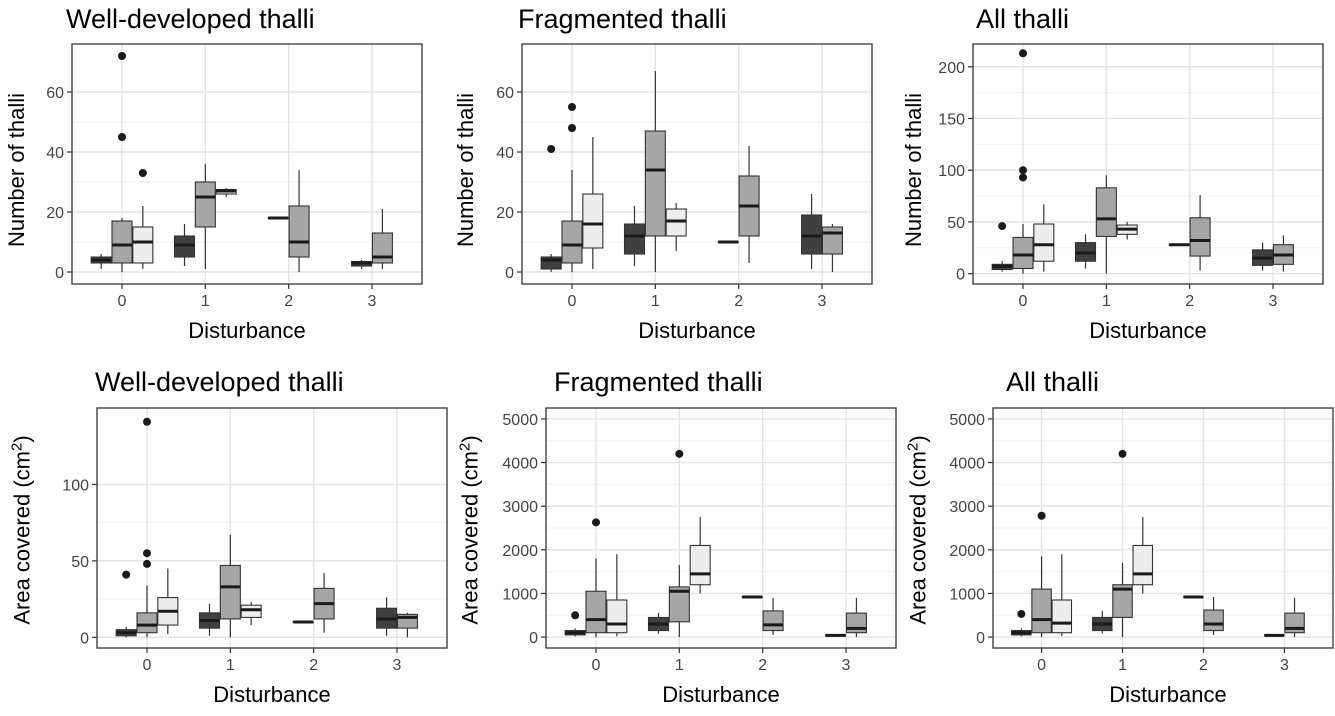 Image resolution: width=1335 pixels, height=716 pixels. I want to click on y-tick-label: 2000, so click(520, 551).